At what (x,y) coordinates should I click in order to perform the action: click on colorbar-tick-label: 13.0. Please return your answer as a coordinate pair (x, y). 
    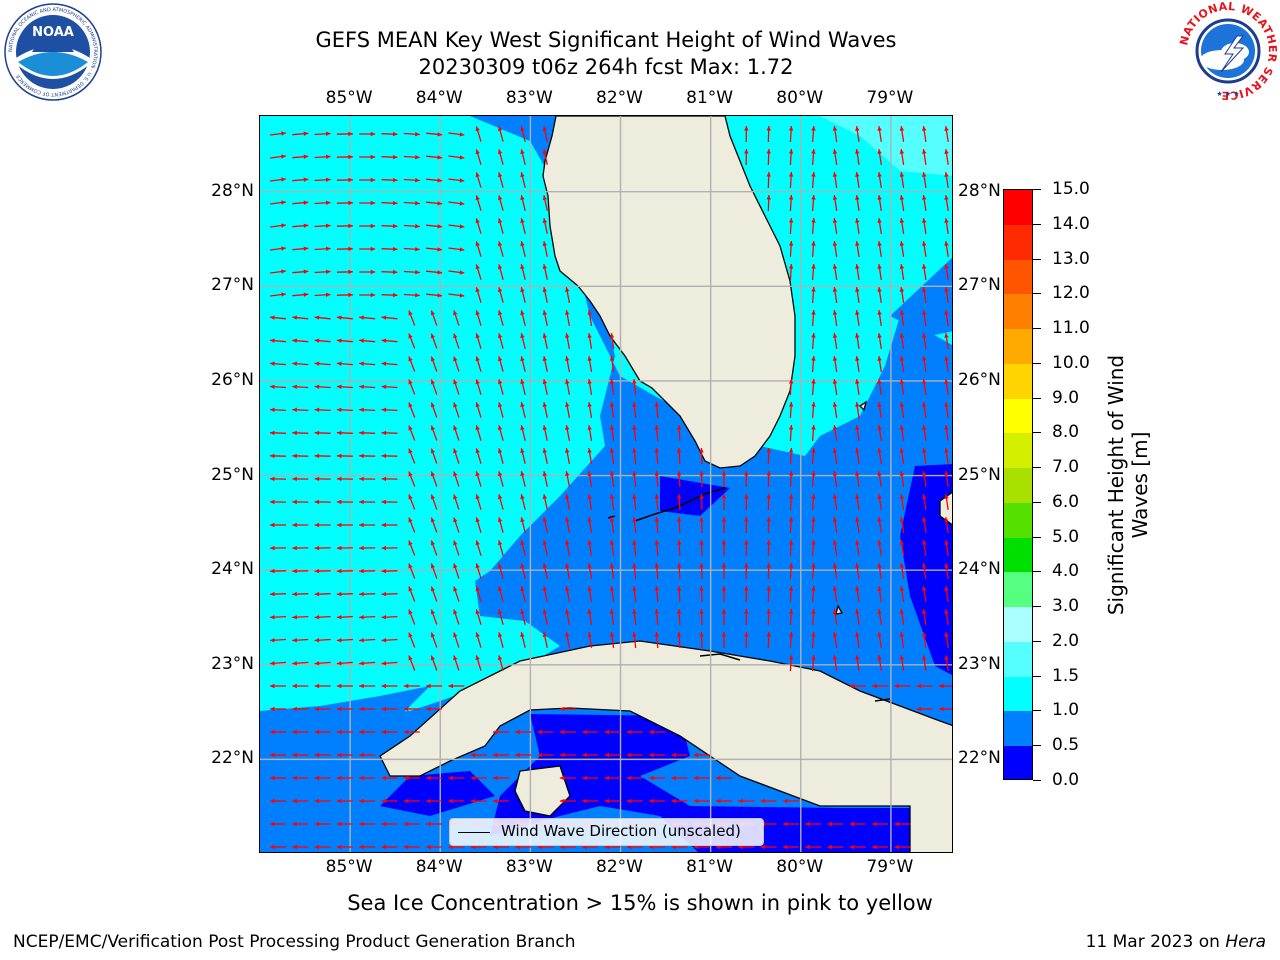
    Looking at the image, I should click on (1071, 258).